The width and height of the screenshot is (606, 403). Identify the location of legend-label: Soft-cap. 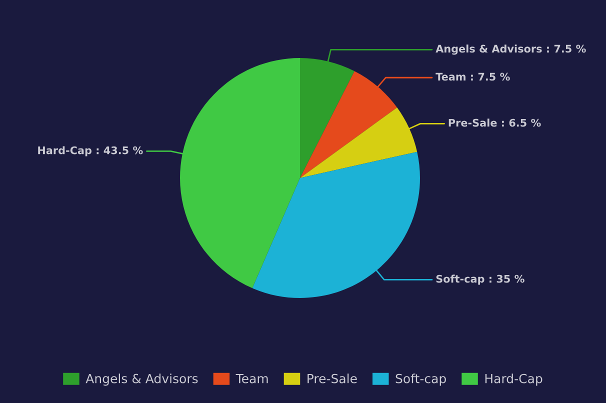
(421, 380).